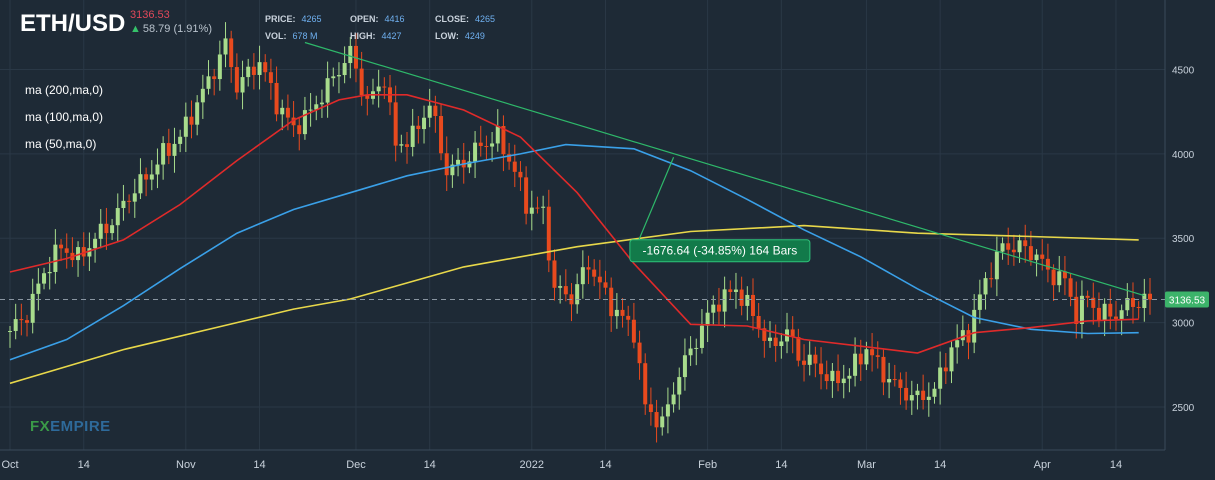 The width and height of the screenshot is (1215, 480). What do you see at coordinates (1042, 465) in the screenshot?
I see `x-tick-label: Apr` at bounding box center [1042, 465].